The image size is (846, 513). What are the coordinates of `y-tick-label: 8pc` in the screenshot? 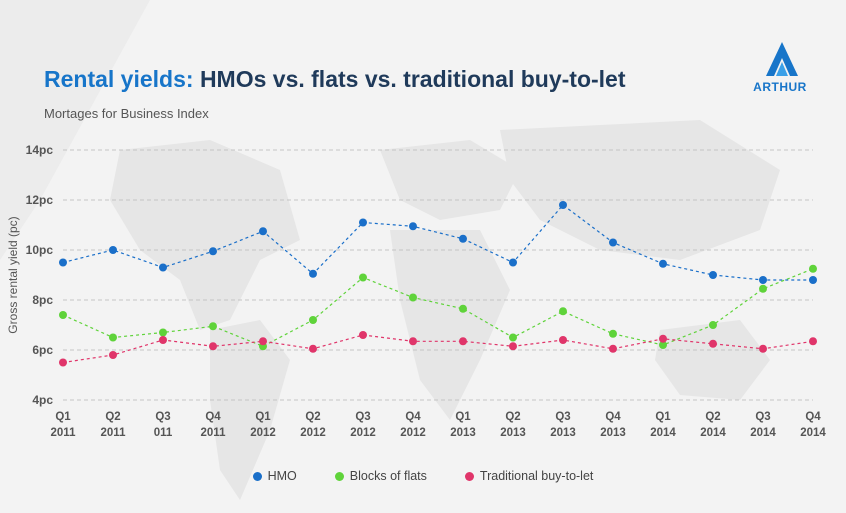 It's located at (42, 300).